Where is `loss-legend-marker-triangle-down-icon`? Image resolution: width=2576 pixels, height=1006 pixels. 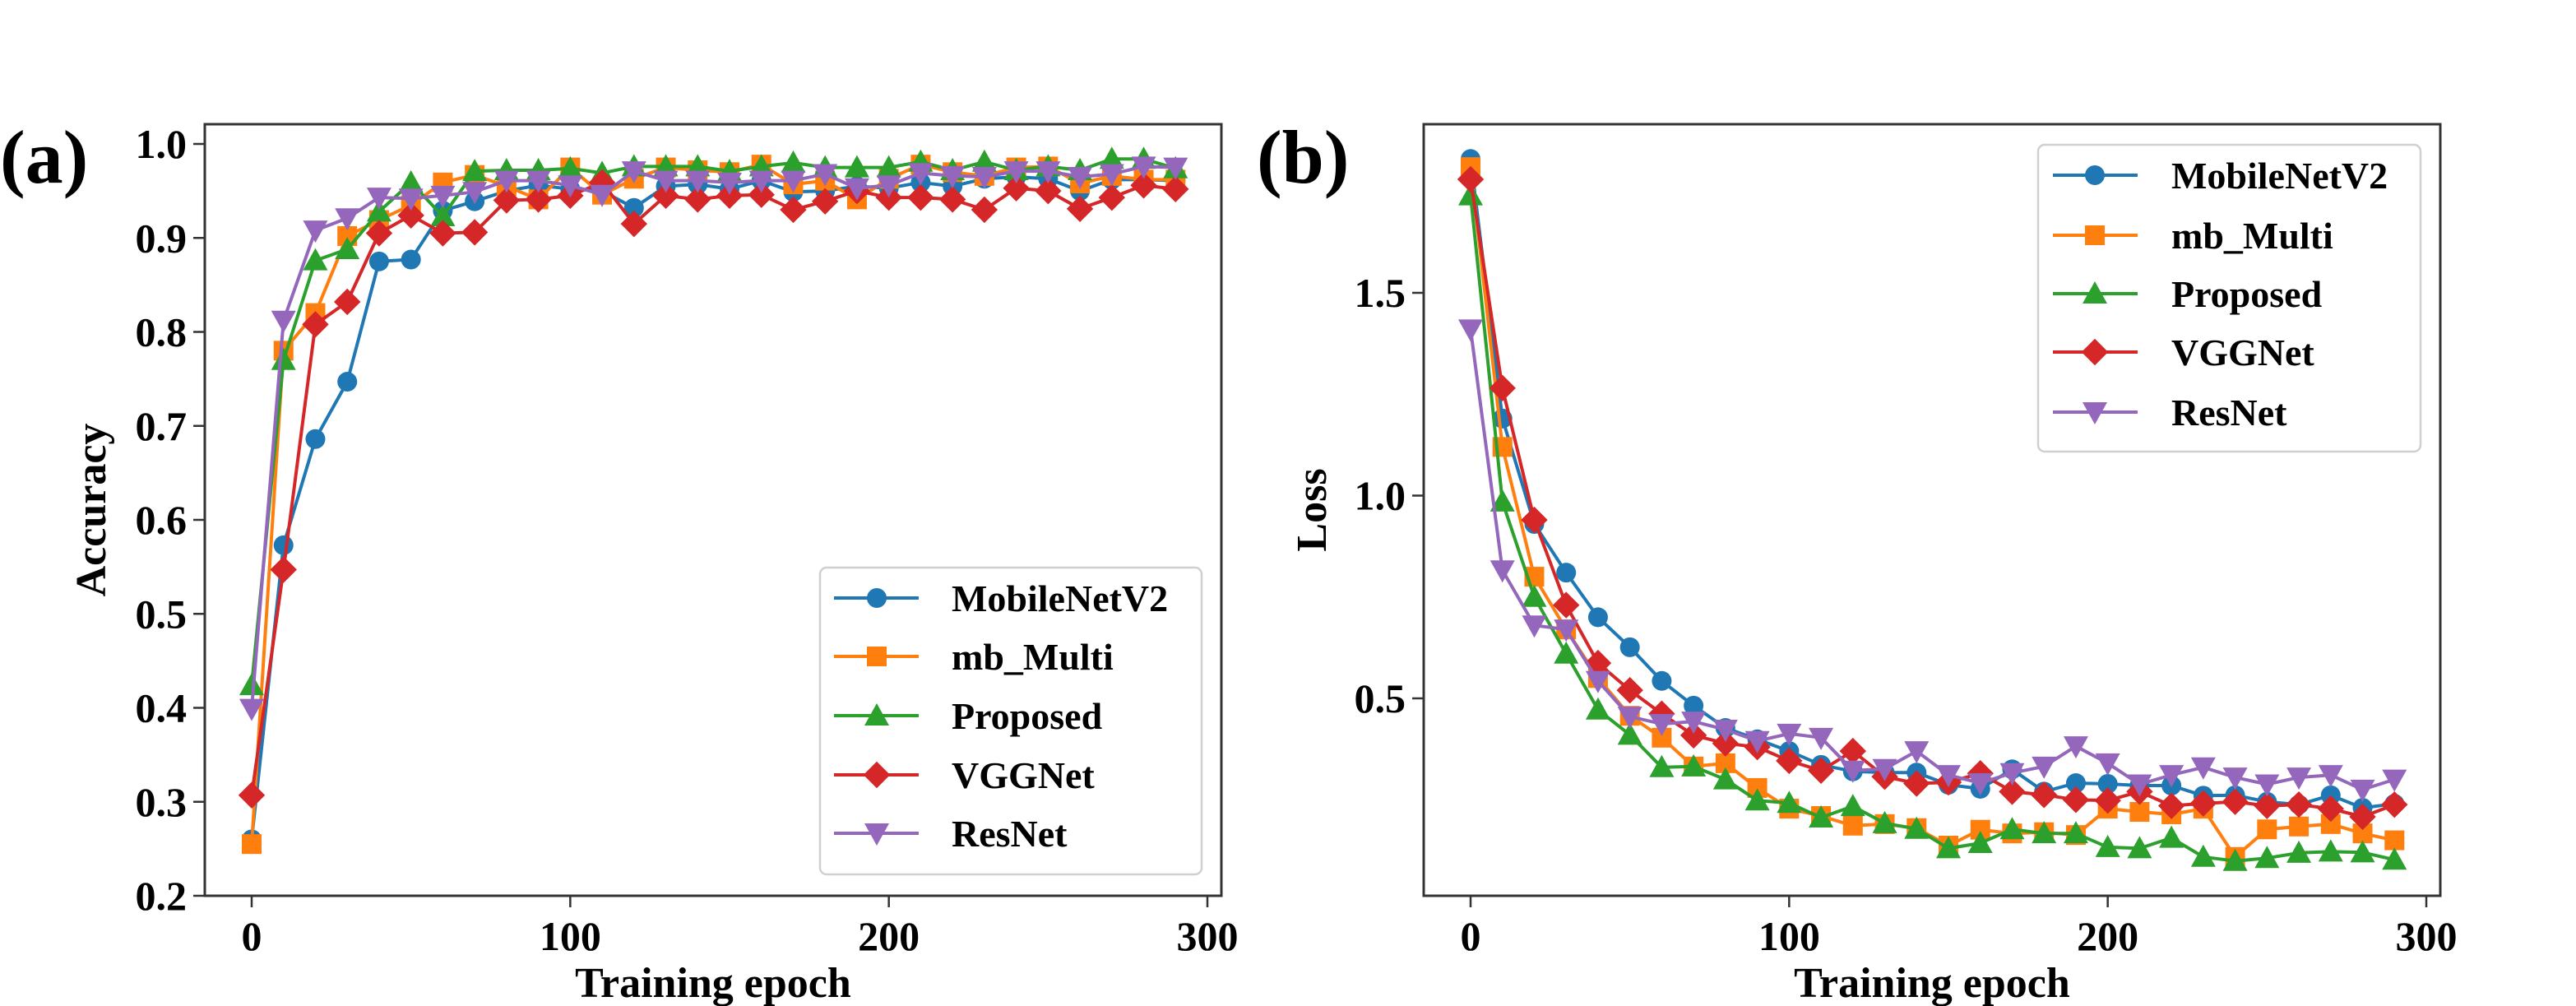 loss-legend-marker-triangle-down-icon is located at coordinates (2095, 413).